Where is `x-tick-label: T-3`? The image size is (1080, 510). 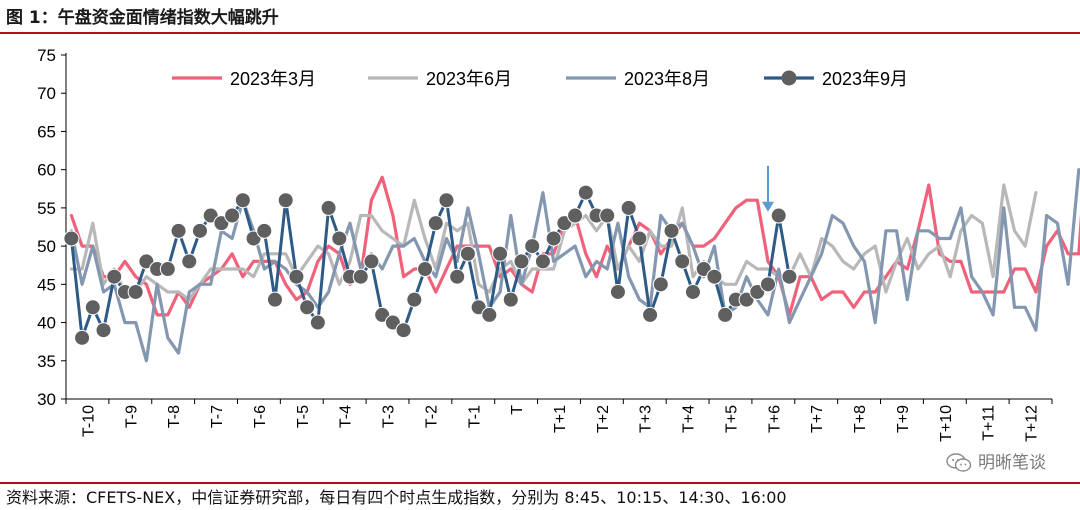 x-tick-label: T-3 is located at coordinates (389, 416).